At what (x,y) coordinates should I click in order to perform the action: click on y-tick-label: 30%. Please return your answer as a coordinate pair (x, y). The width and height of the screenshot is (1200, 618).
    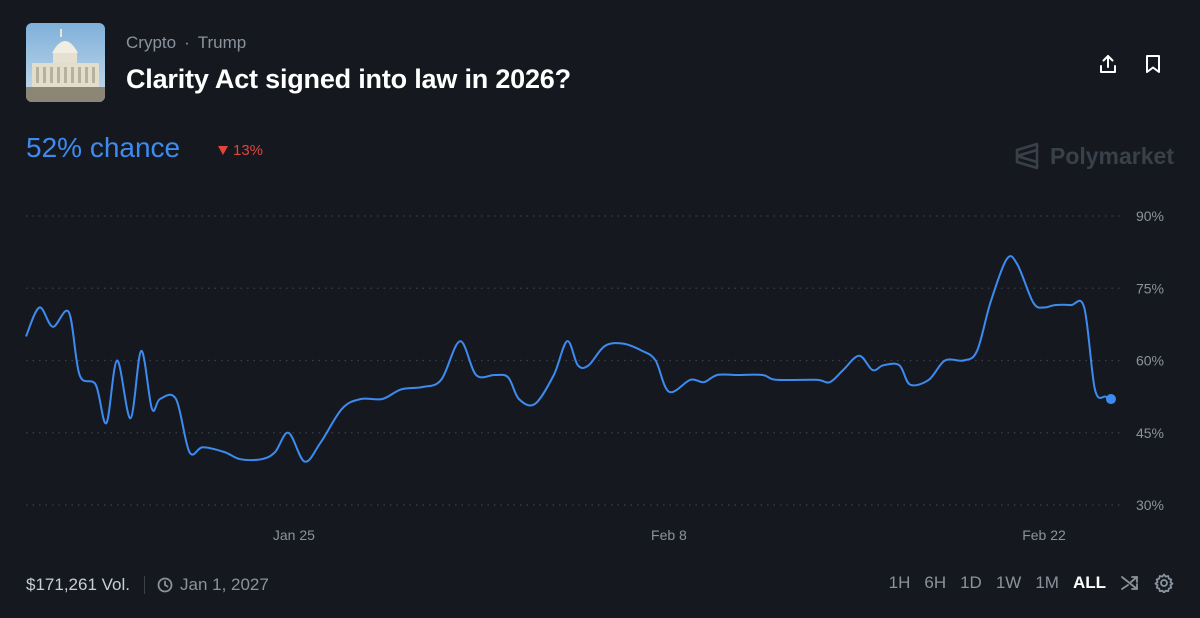
    Looking at the image, I should click on (1150, 505).